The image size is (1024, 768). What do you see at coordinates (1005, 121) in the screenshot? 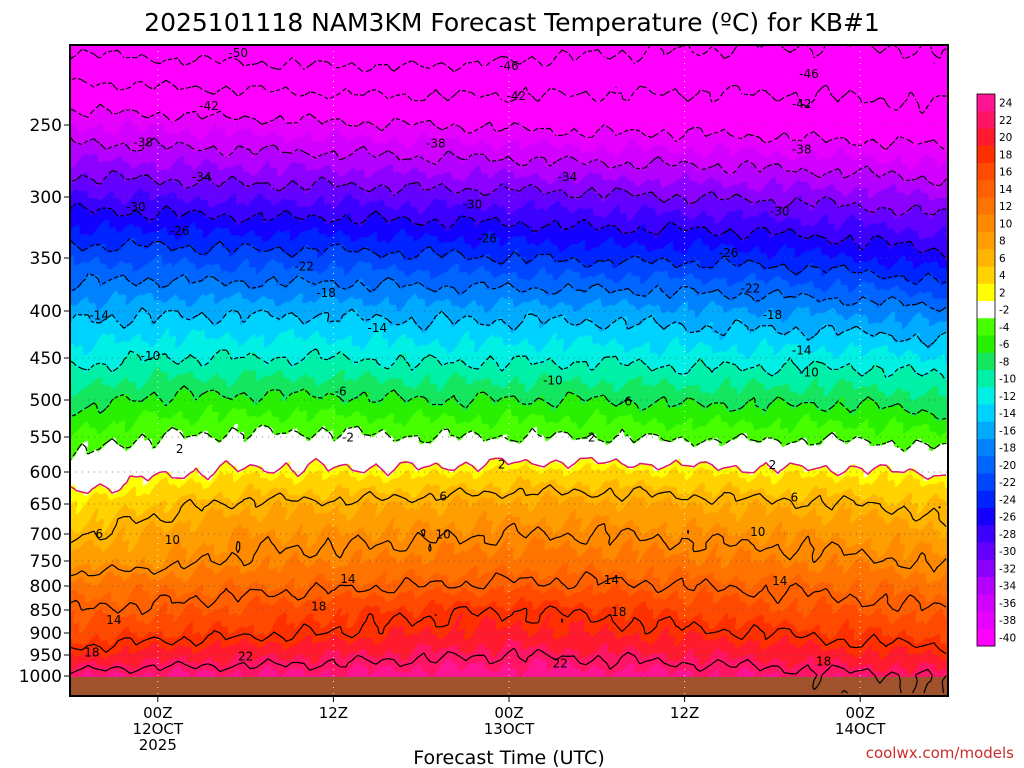
I see `colorbar-label: 22` at bounding box center [1005, 121].